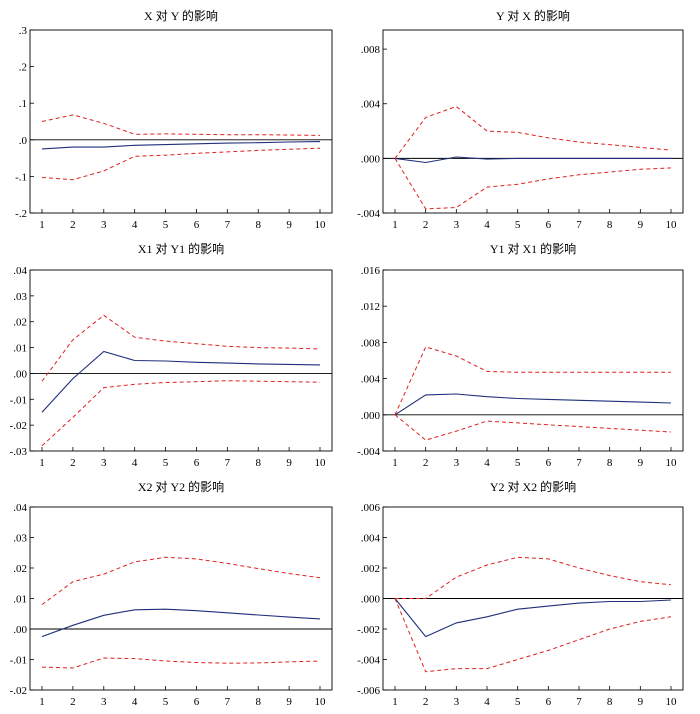  Describe the element at coordinates (21, 214) in the screenshot. I see `y-tick-label: -.2` at that location.